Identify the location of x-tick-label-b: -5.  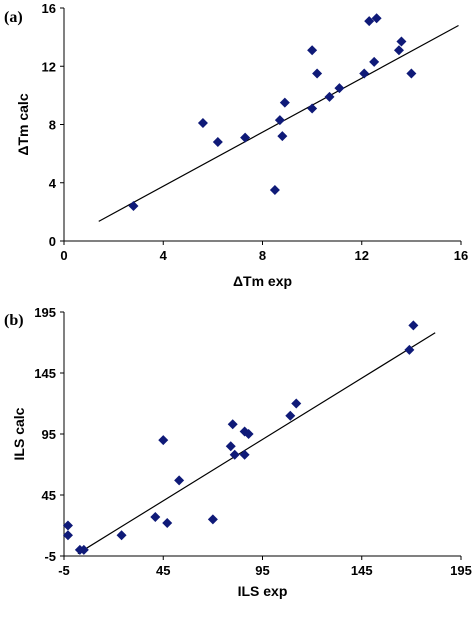
(64, 570).